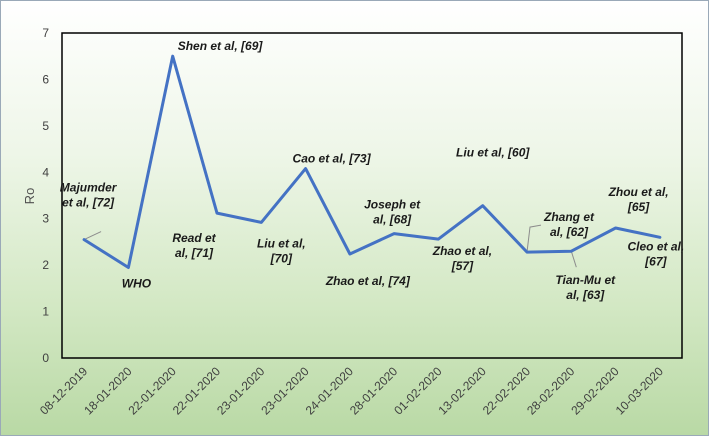  I want to click on annotation-label: WHO, so click(137, 283).